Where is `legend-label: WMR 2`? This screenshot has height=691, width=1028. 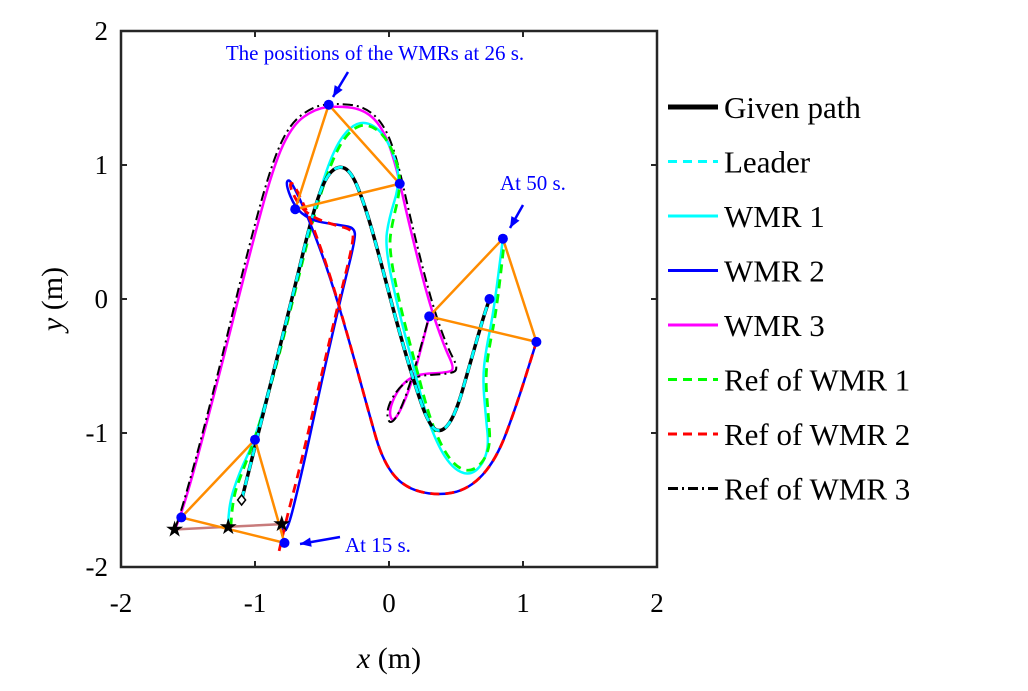 legend-label: WMR 2 is located at coordinates (774, 271).